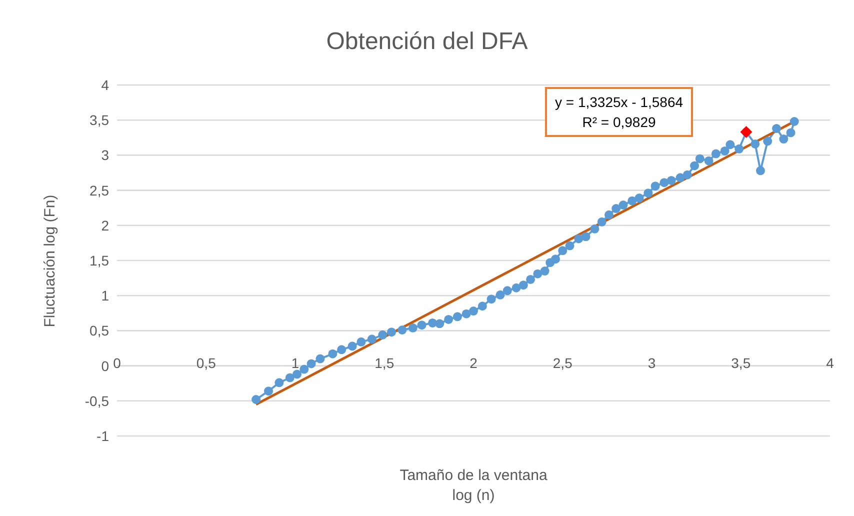 The image size is (854, 516). What do you see at coordinates (562, 362) in the screenshot?
I see `x-tick-label: 2,5` at bounding box center [562, 362].